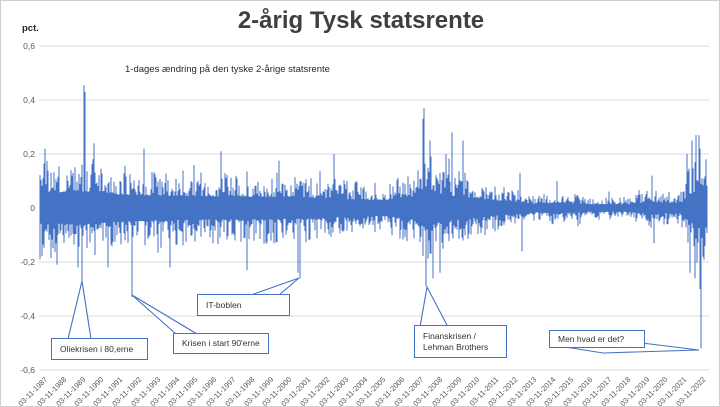 Image resolution: width=720 pixels, height=407 pixels. I want to click on callout-what-is-that-label: Men hvad er det?, so click(591, 338).